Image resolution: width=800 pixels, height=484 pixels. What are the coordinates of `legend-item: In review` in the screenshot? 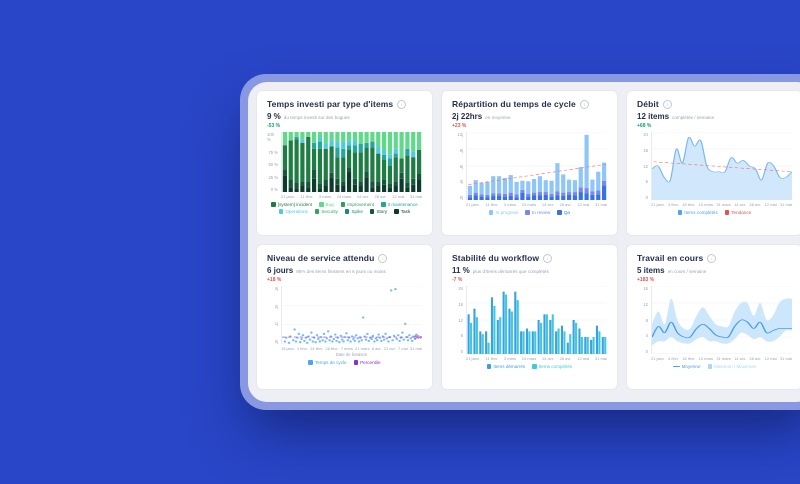 It's located at (537, 212).